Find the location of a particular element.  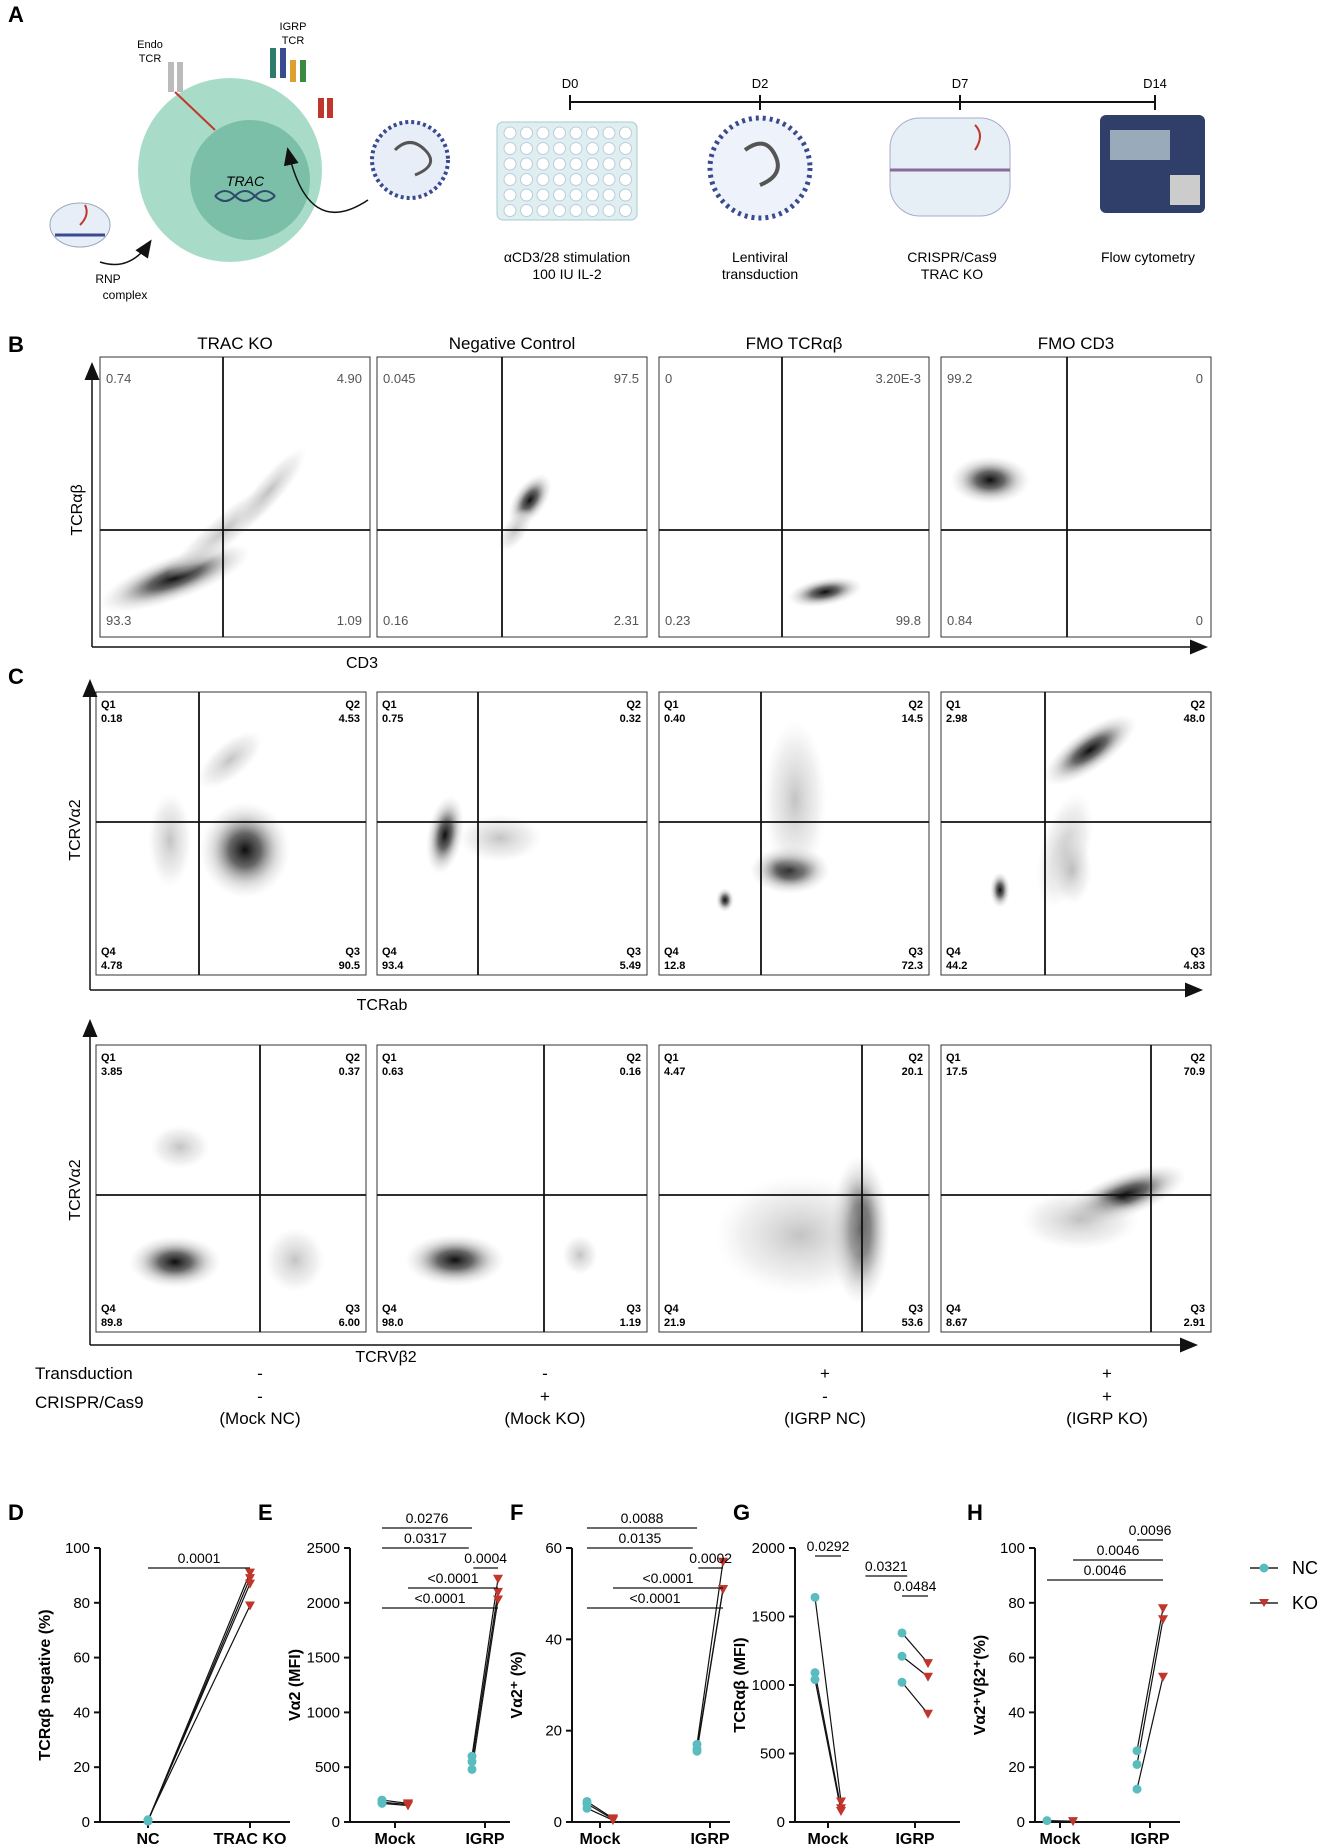

virus-icon is located at coordinates (410, 160).